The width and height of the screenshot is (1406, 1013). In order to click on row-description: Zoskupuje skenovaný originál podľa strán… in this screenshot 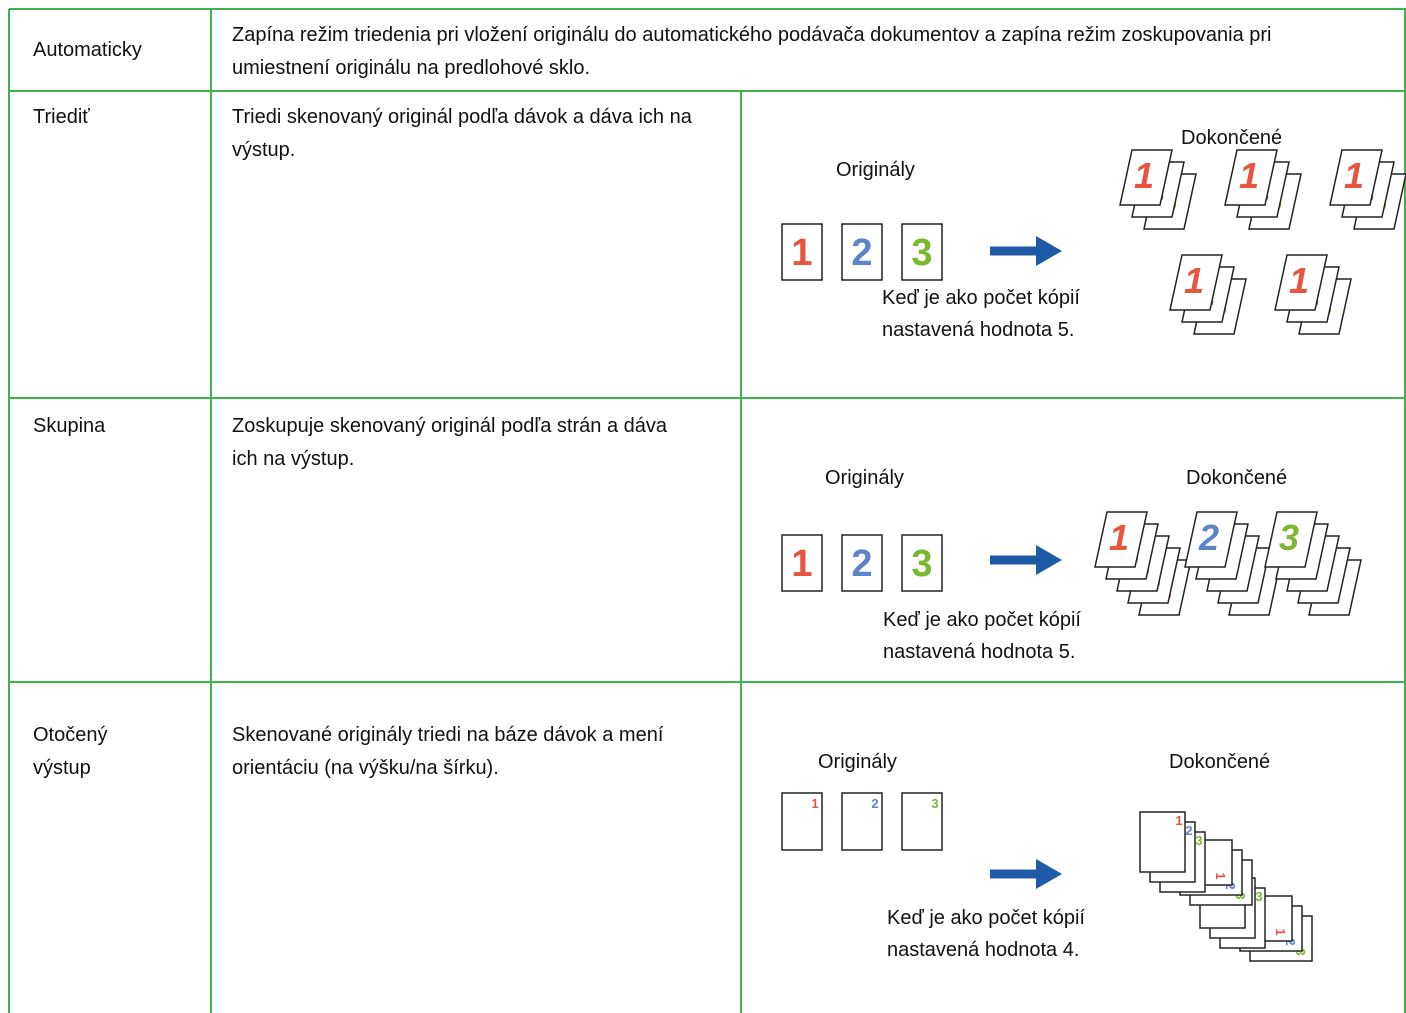, I will do `click(449, 442)`.